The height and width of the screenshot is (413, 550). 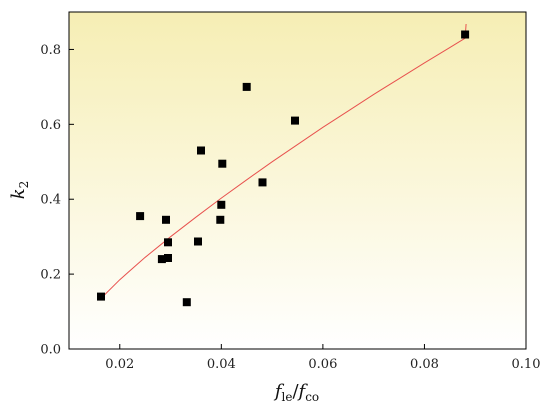 I want to click on x-axis-title: fle/fco, so click(x=296, y=392).